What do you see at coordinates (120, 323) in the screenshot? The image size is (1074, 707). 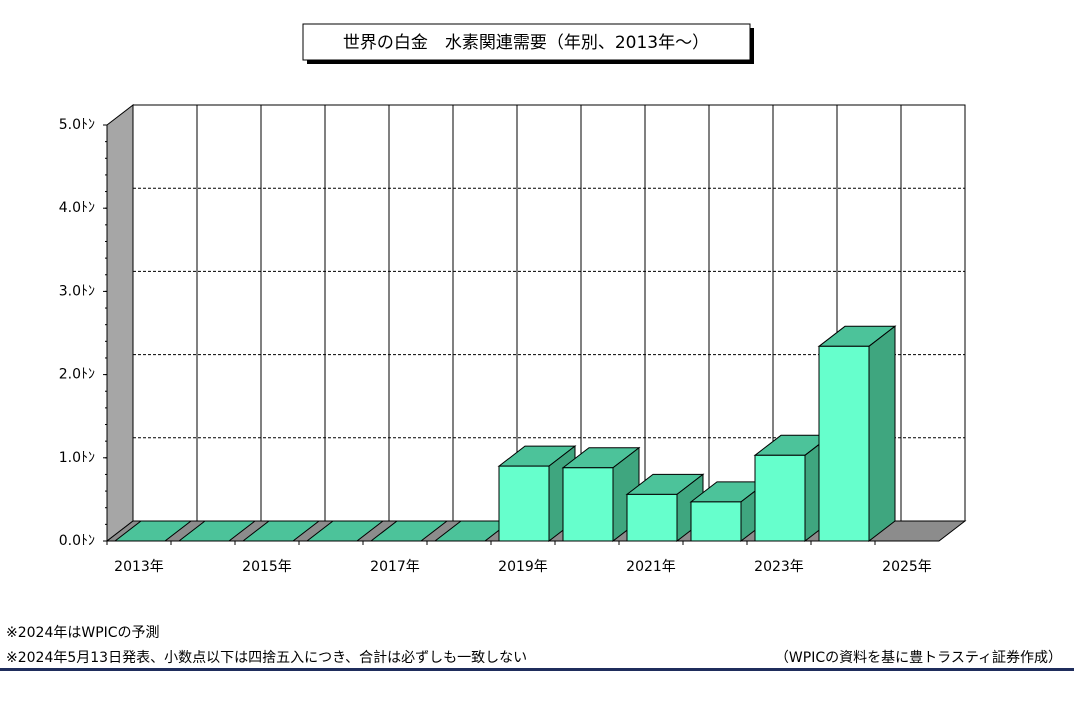 I see `side-wall` at bounding box center [120, 323].